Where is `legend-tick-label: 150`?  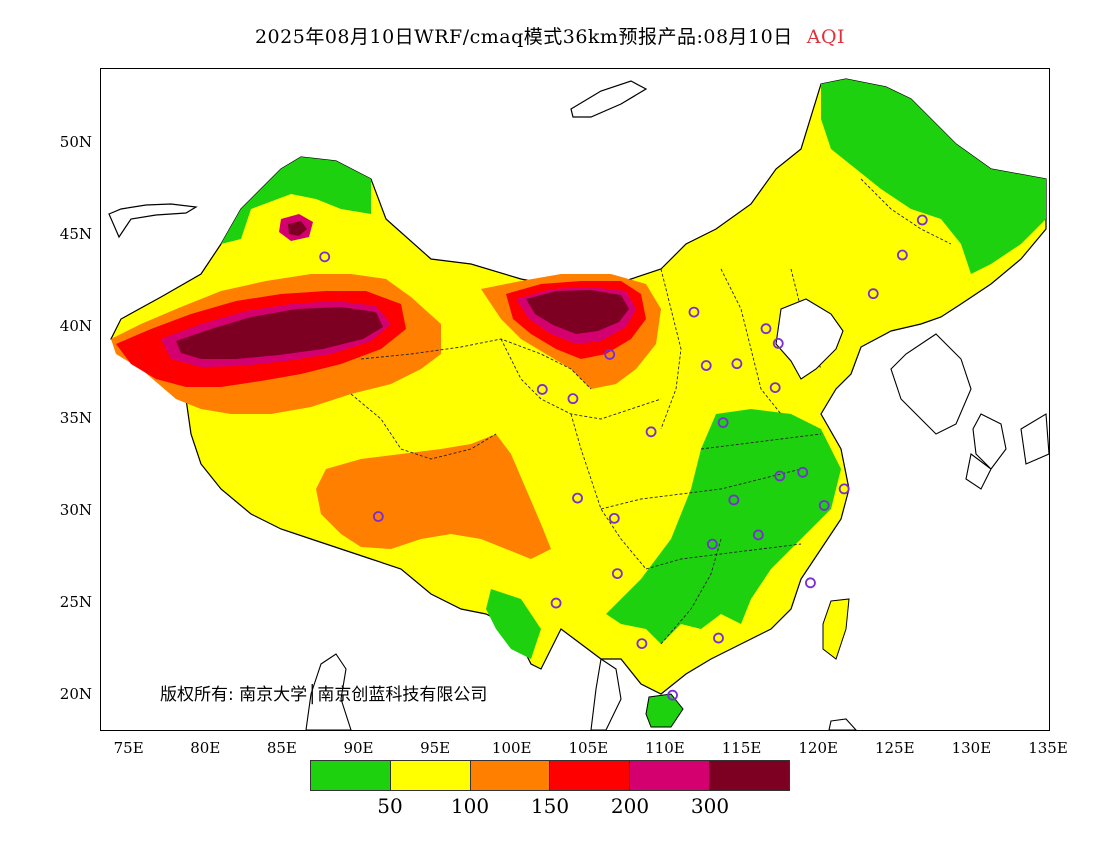 legend-tick-label: 150 is located at coordinates (550, 806).